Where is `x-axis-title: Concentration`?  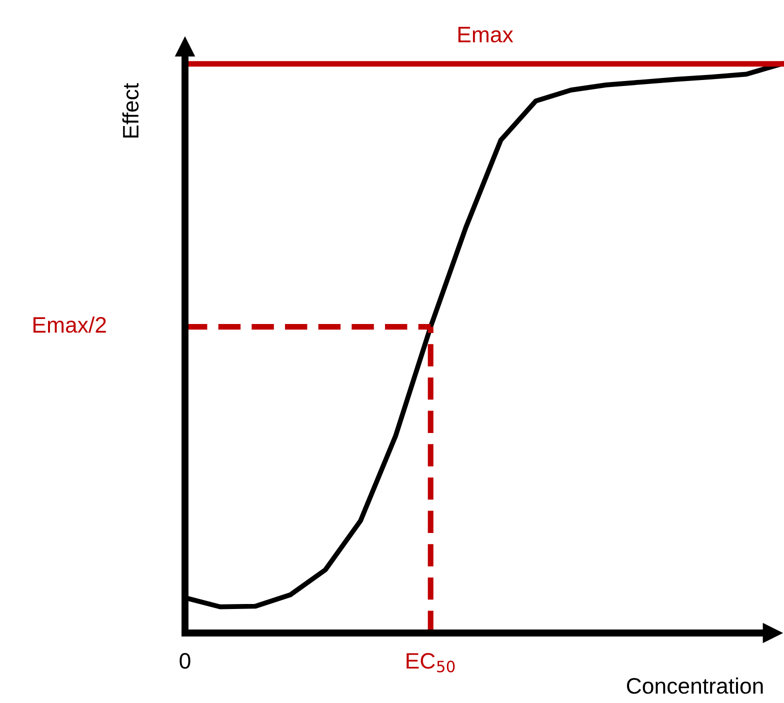
x-axis-title: Concentration is located at coordinates (694, 685).